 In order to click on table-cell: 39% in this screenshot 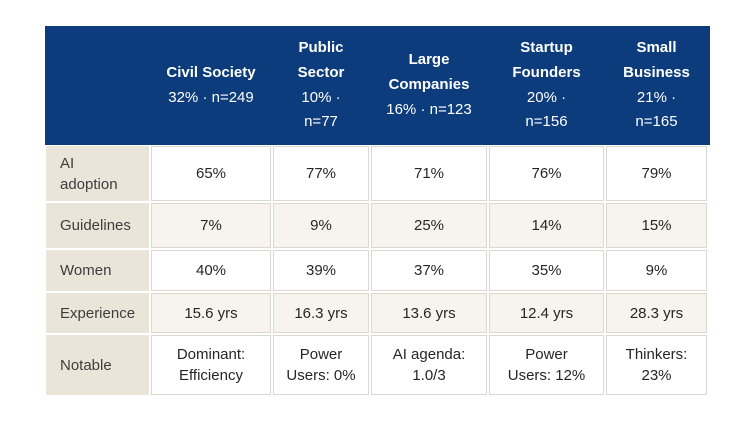, I will do `click(321, 270)`.